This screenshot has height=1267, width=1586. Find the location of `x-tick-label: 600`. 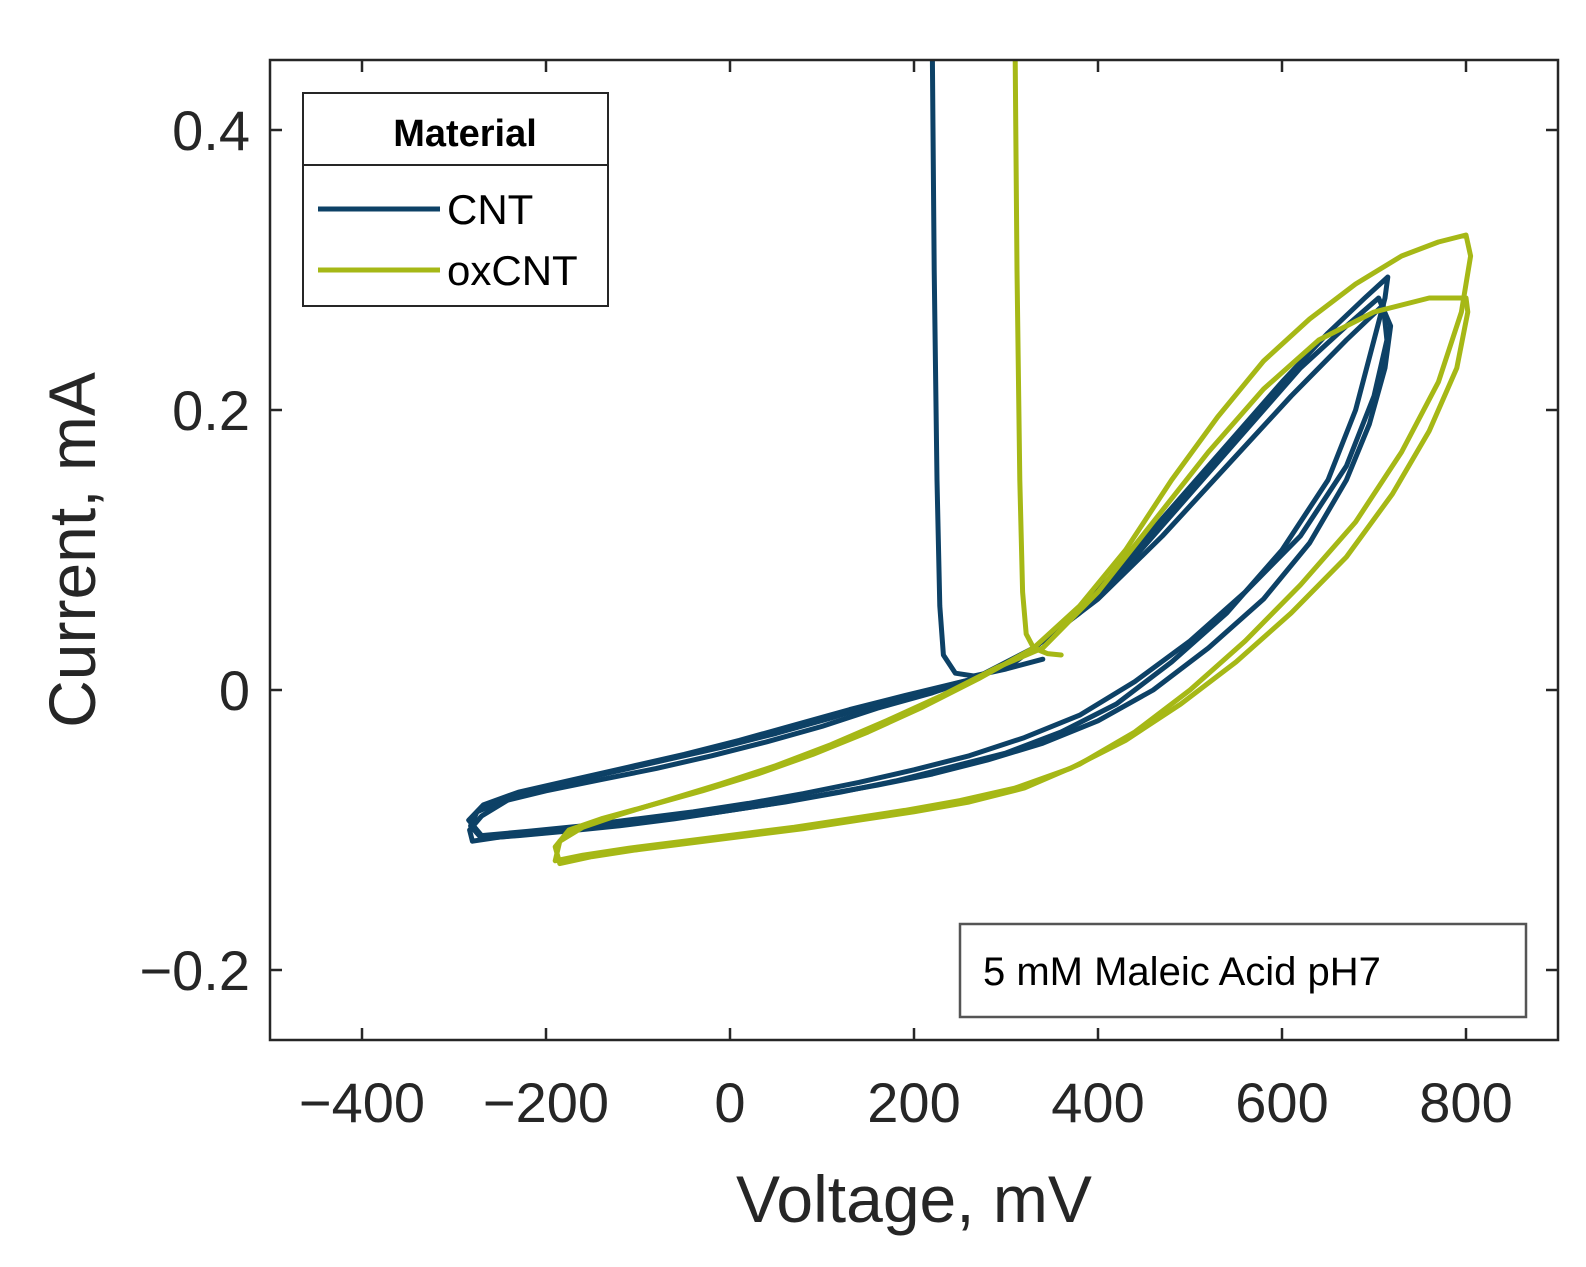

x-tick-label: 600 is located at coordinates (1281, 1102).